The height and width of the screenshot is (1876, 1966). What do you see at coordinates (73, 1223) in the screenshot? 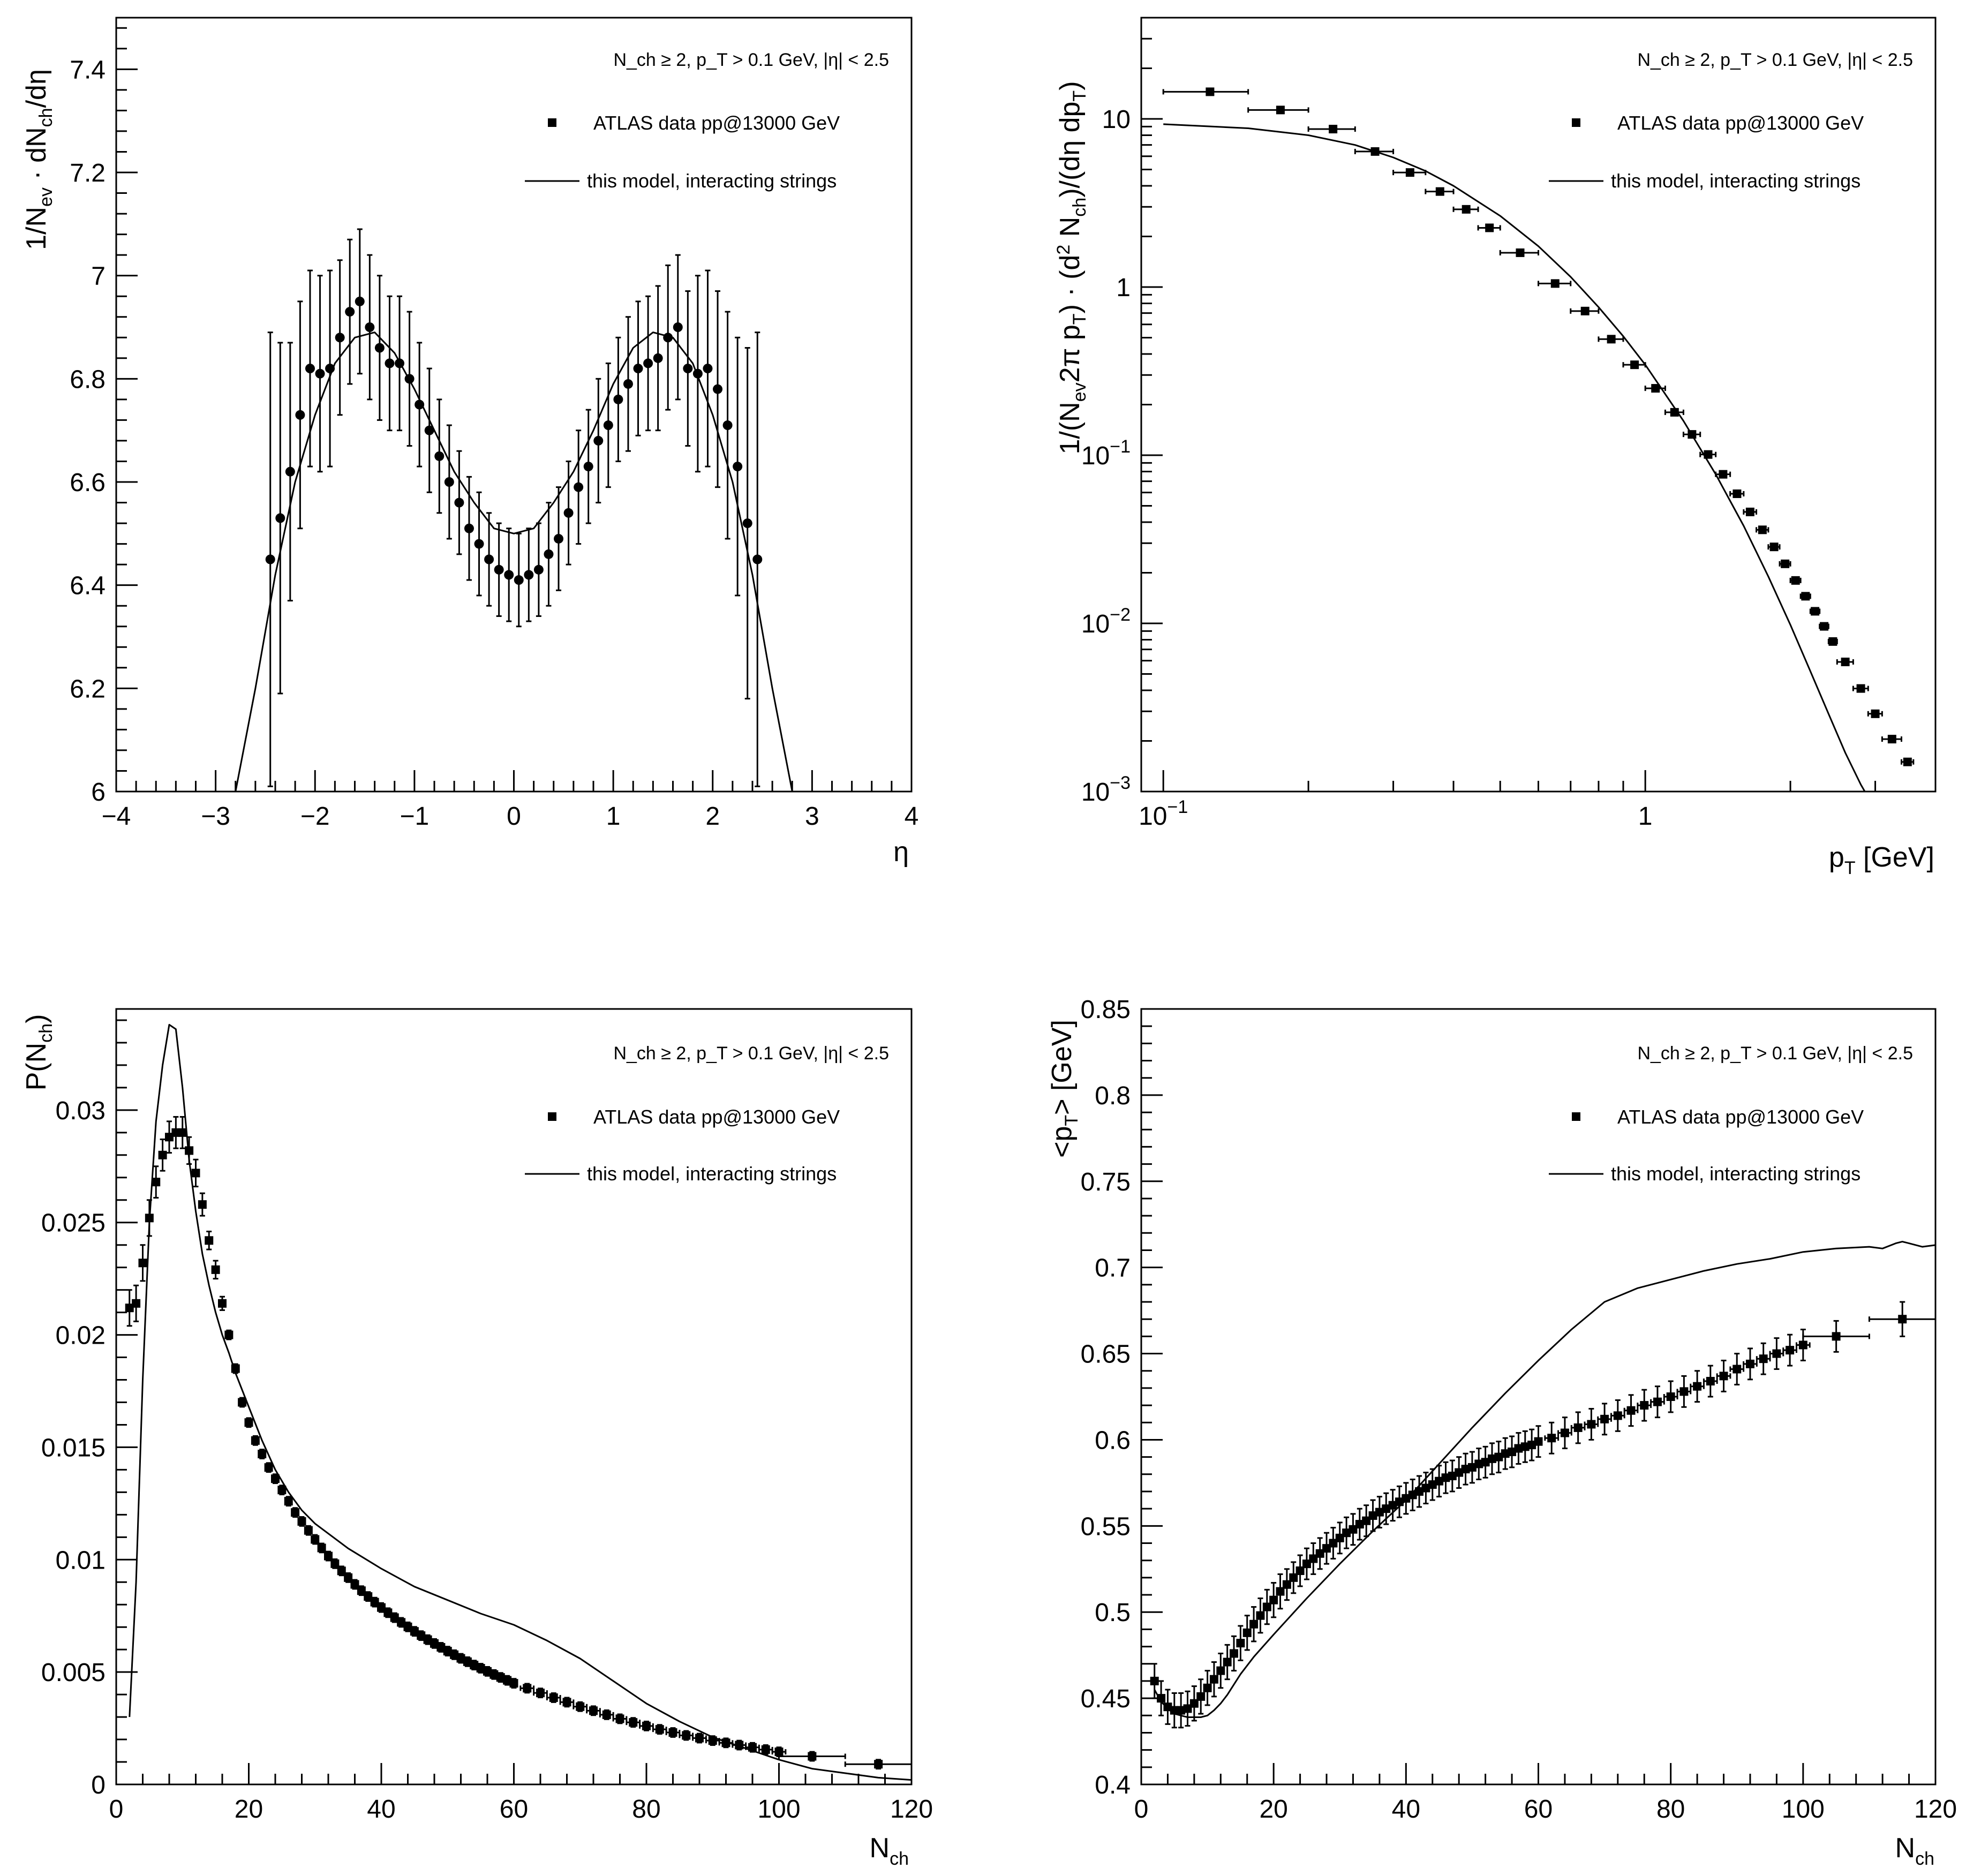
I see `y-tick-label: 0.025` at bounding box center [73, 1223].